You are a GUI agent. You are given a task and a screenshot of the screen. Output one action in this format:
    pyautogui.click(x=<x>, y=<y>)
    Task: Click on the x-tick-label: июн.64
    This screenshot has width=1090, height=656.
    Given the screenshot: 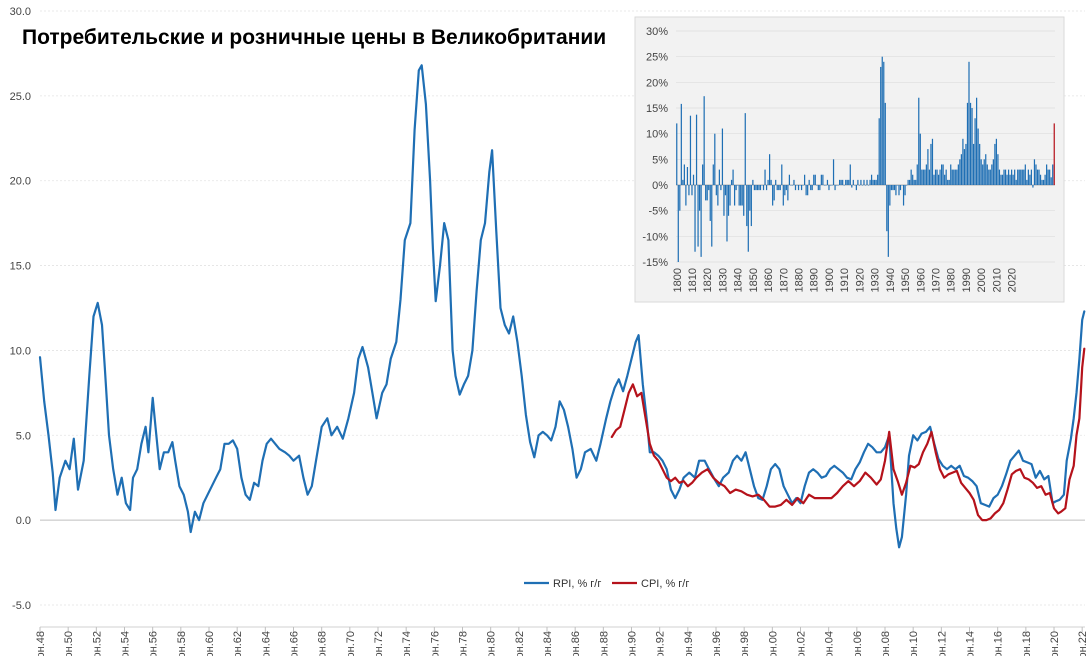 What is the action you would take?
    pyautogui.click(x=266, y=643)
    